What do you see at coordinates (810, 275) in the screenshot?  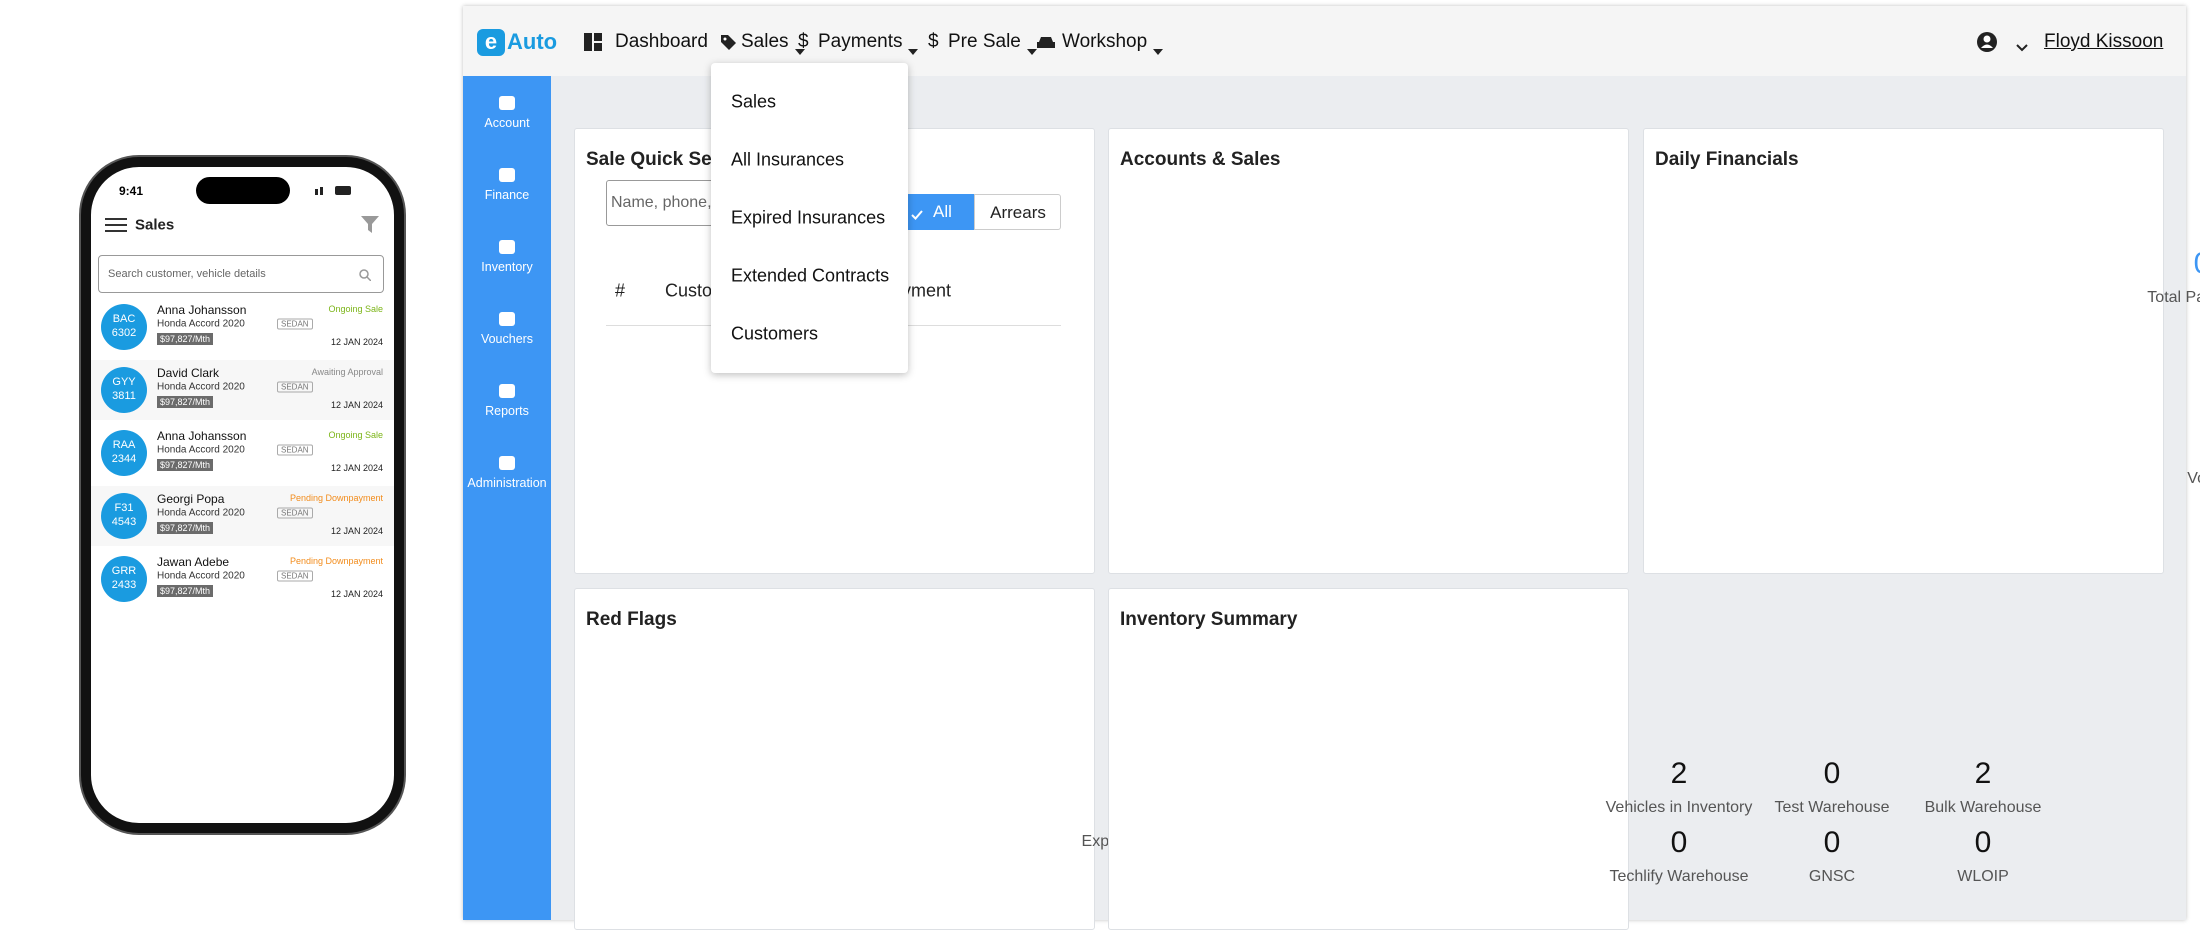 I see `dropdown-item: Extended Contracts` at bounding box center [810, 275].